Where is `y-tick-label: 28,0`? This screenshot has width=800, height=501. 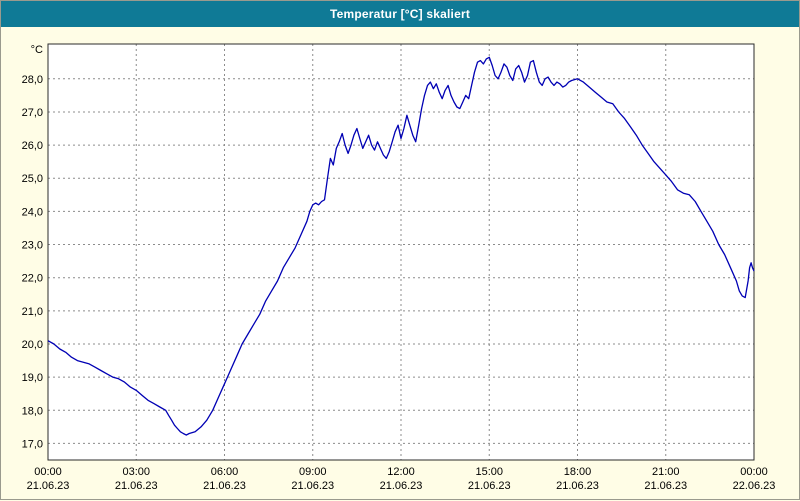
y-tick-label: 28,0 is located at coordinates (32, 80).